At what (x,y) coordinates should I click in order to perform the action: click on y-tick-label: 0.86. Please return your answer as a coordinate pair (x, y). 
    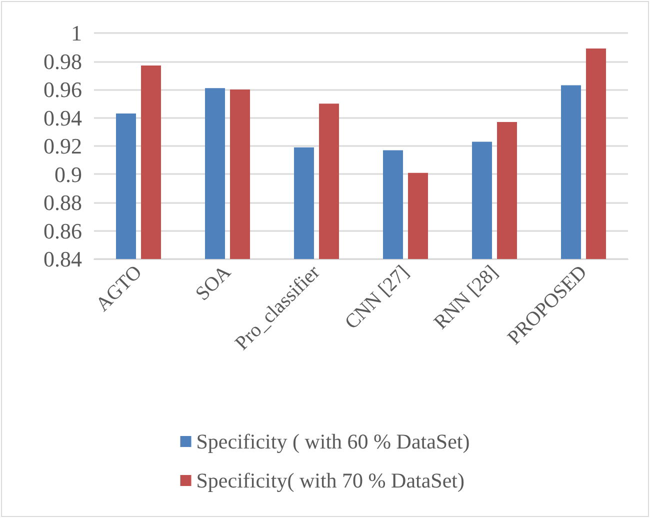
    Looking at the image, I should click on (63, 231).